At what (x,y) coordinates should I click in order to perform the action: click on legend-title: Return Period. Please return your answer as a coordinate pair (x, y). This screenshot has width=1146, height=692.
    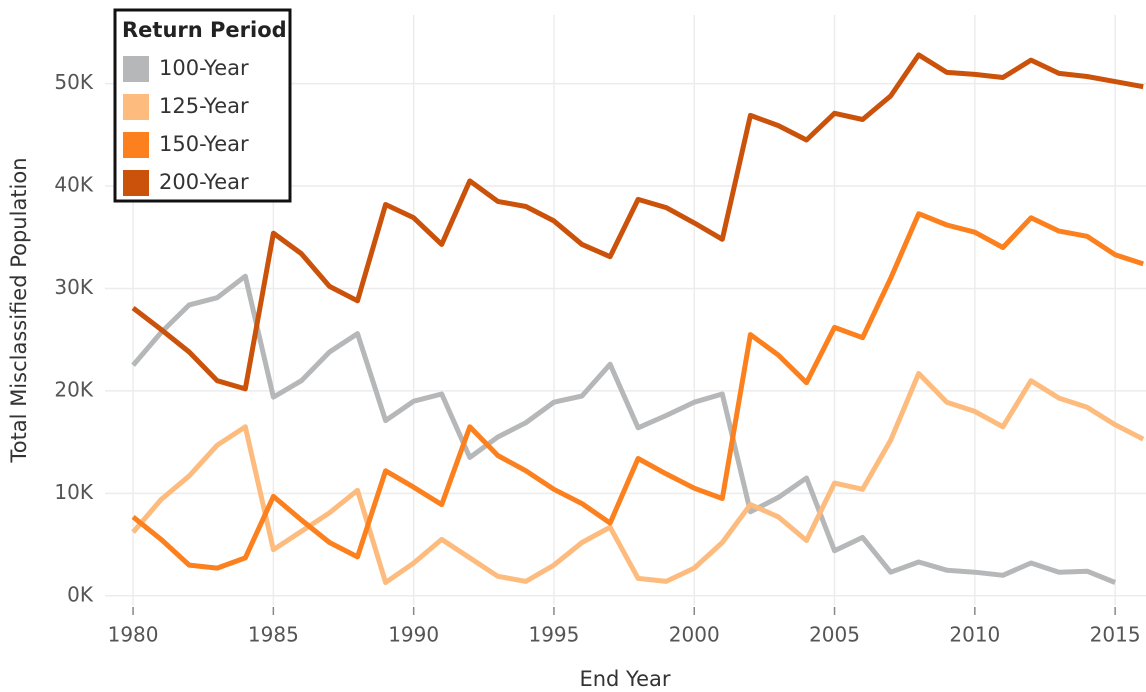
    Looking at the image, I should click on (204, 30).